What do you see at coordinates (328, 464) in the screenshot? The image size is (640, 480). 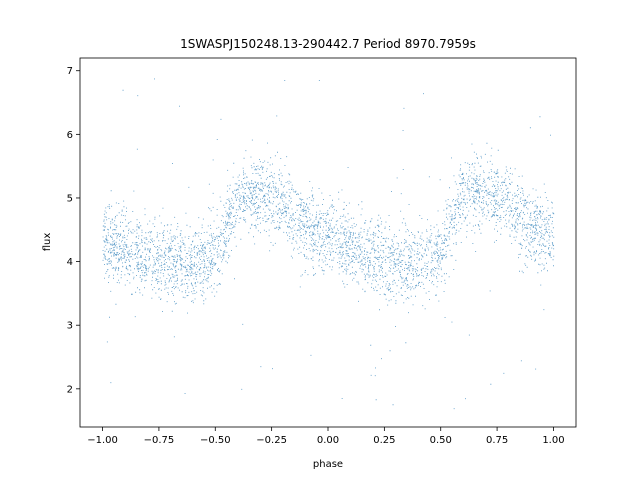 I see `x-axis-label: phase` at bounding box center [328, 464].